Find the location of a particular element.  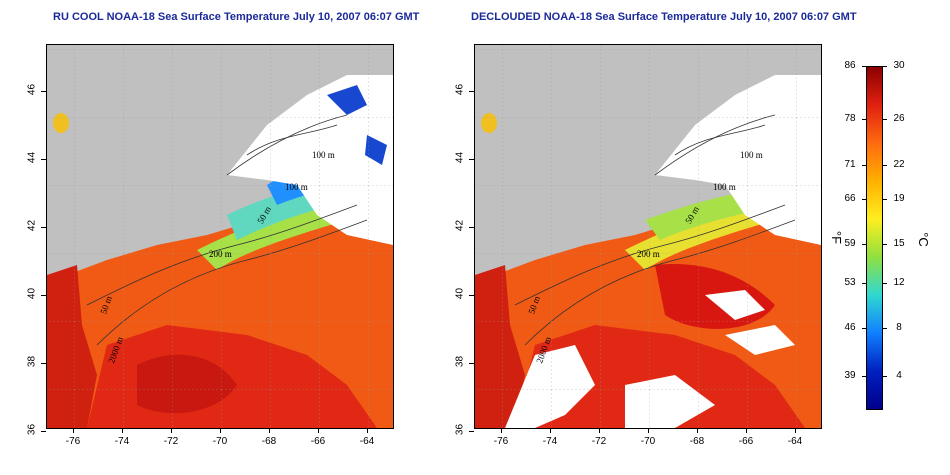

colorbar is located at coordinates (874, 238).